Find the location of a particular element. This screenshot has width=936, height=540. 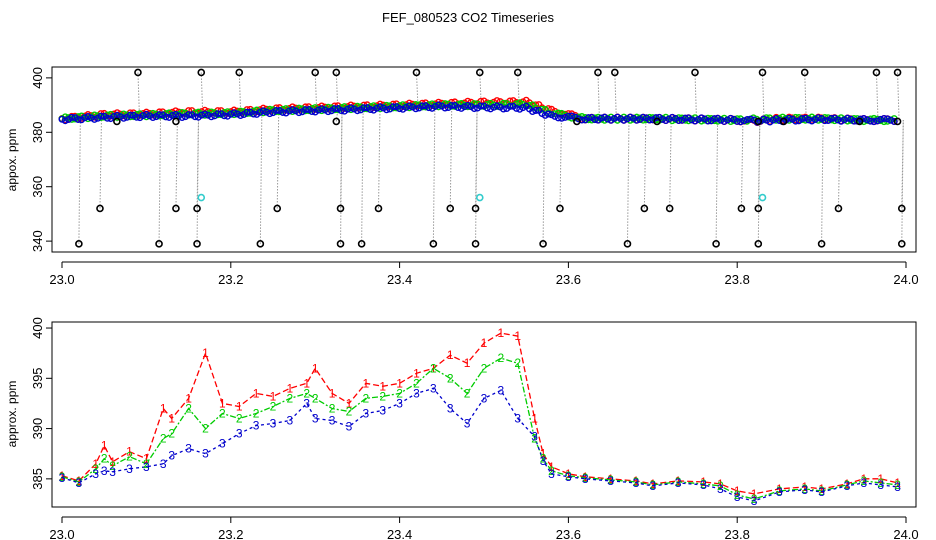

top-y-tick-label: 340 is located at coordinates (37, 241).